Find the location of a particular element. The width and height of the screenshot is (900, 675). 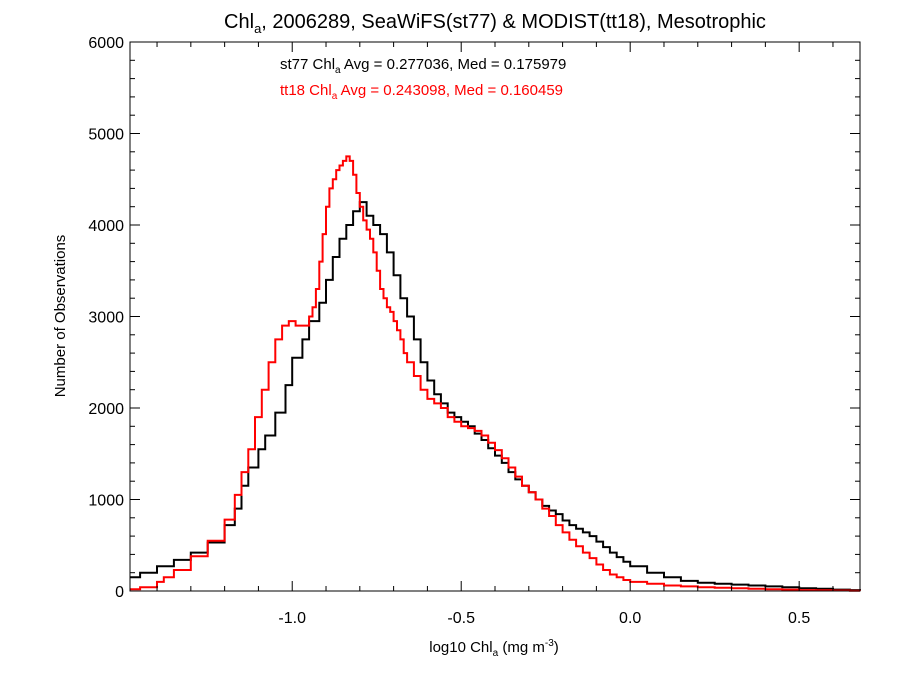

title-subscript: a is located at coordinates (258, 28).